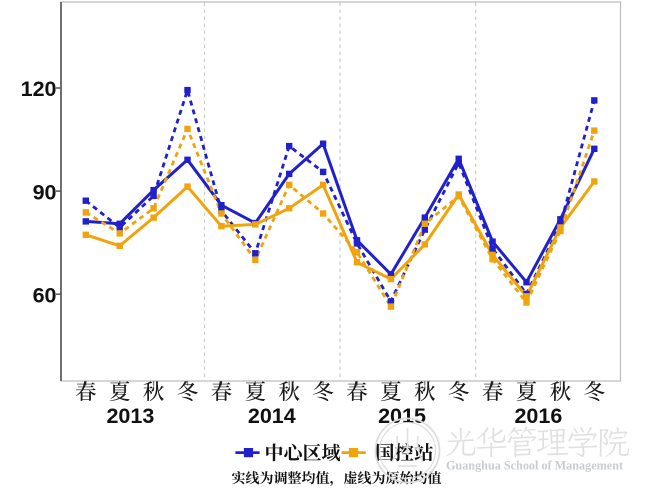 This screenshot has height=496, width=650. What do you see at coordinates (130, 416) in the screenshot?
I see `svg-text: 2013` at bounding box center [130, 416].